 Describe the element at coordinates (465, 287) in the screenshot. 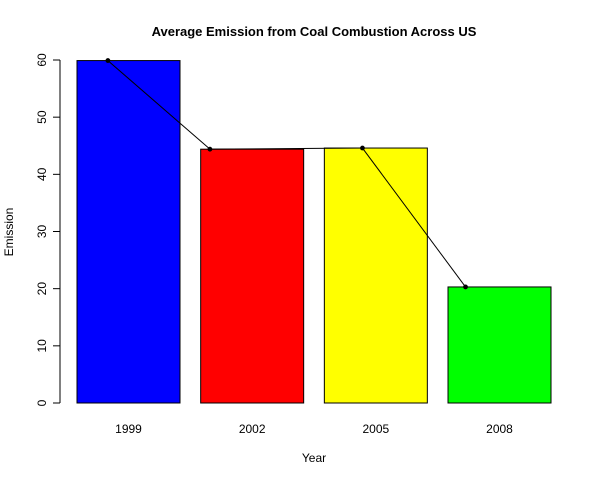

I see `trend-point-2008` at that location.